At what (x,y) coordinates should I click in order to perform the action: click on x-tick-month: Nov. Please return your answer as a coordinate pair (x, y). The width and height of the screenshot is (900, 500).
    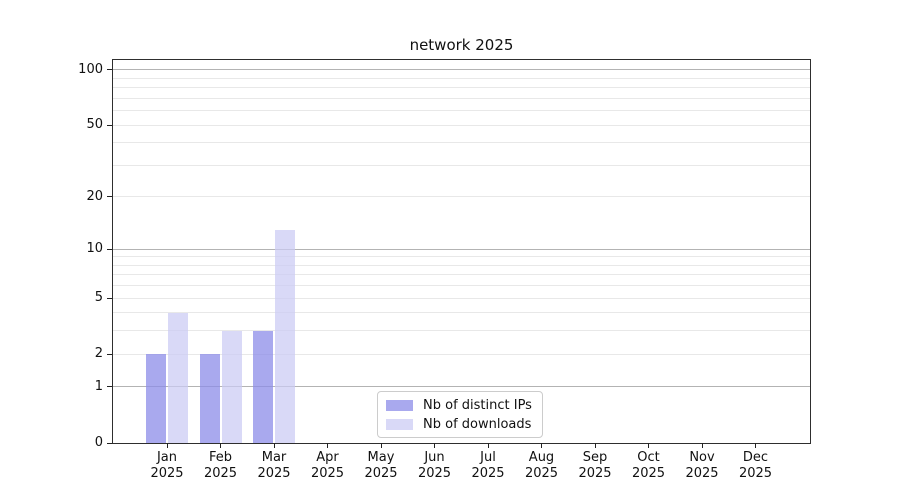
    Looking at the image, I should click on (702, 457).